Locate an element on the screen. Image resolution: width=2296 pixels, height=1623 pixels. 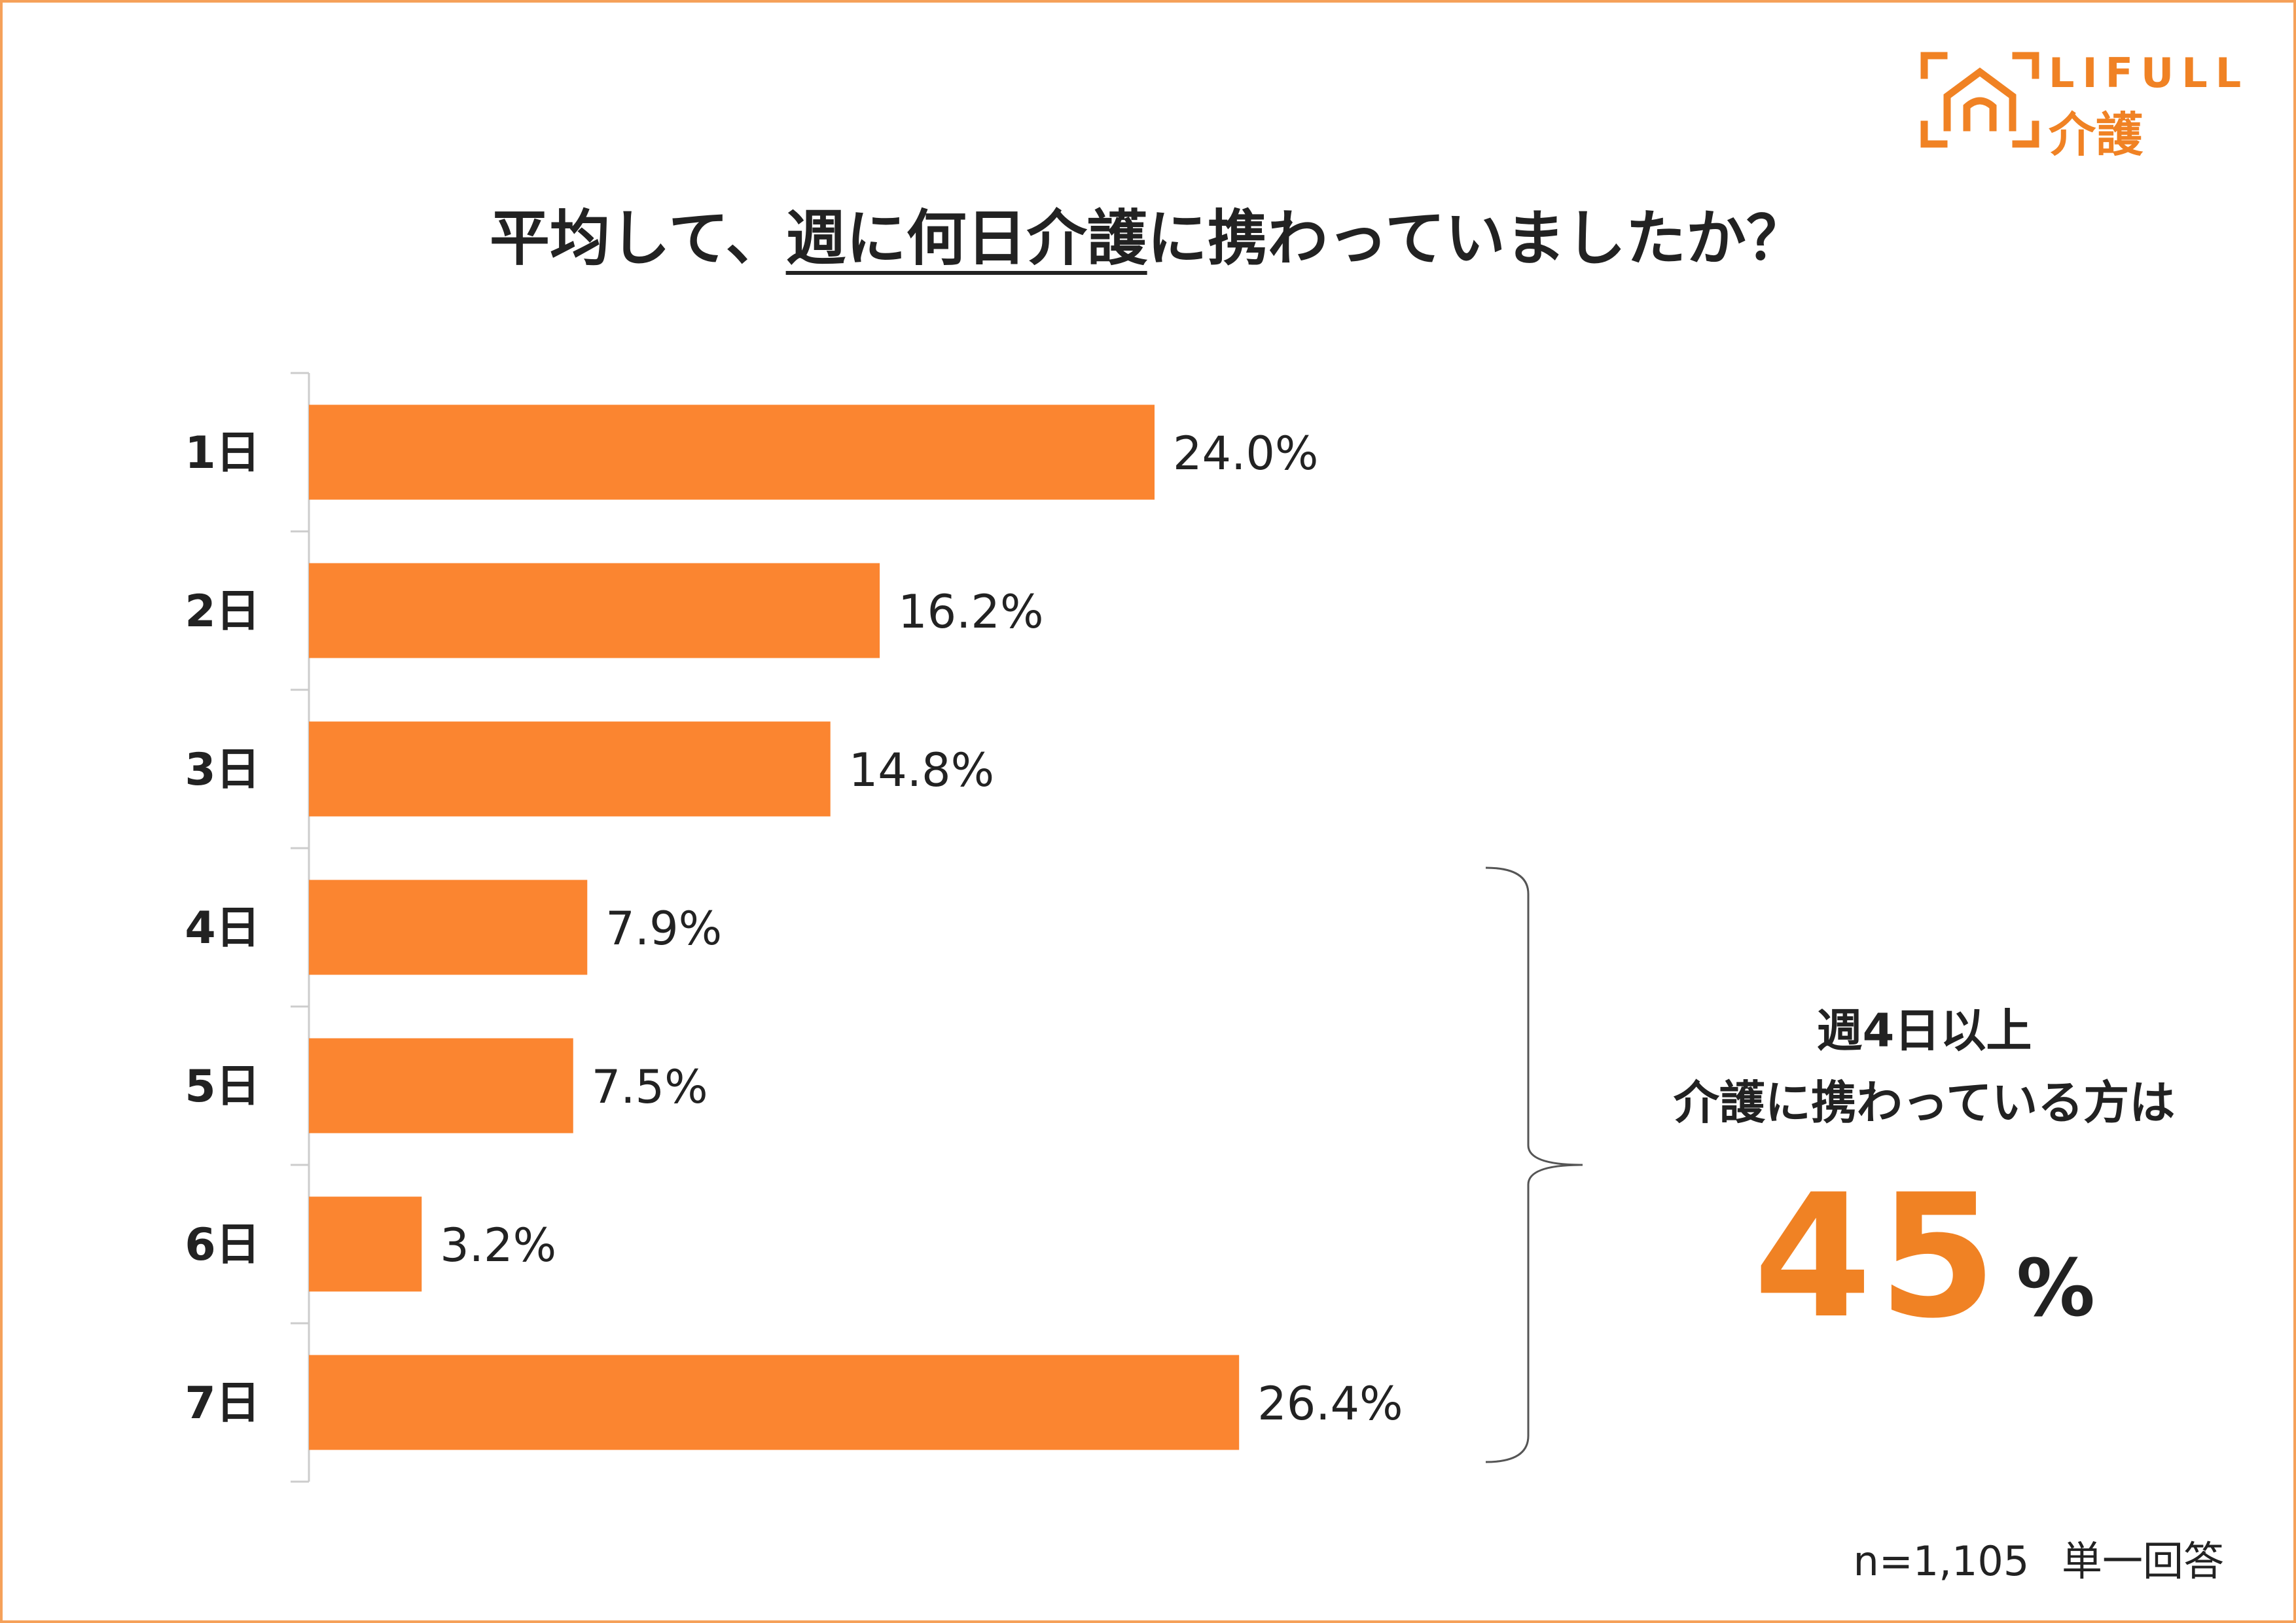
logo-sub-text: 介護 is located at coordinates (2096, 134).